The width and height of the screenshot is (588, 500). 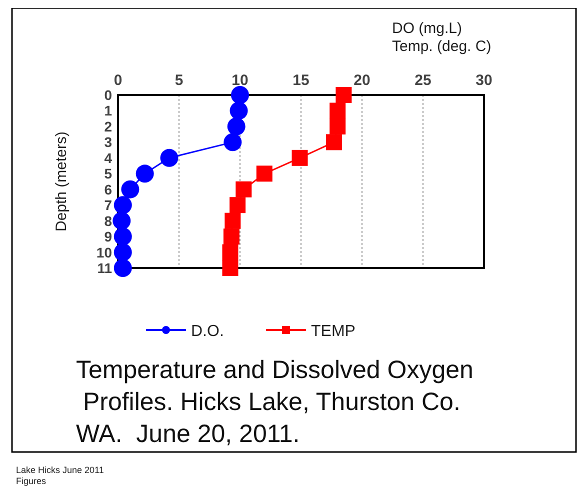 I want to click on y-tick-label: 3, so click(x=108, y=142).